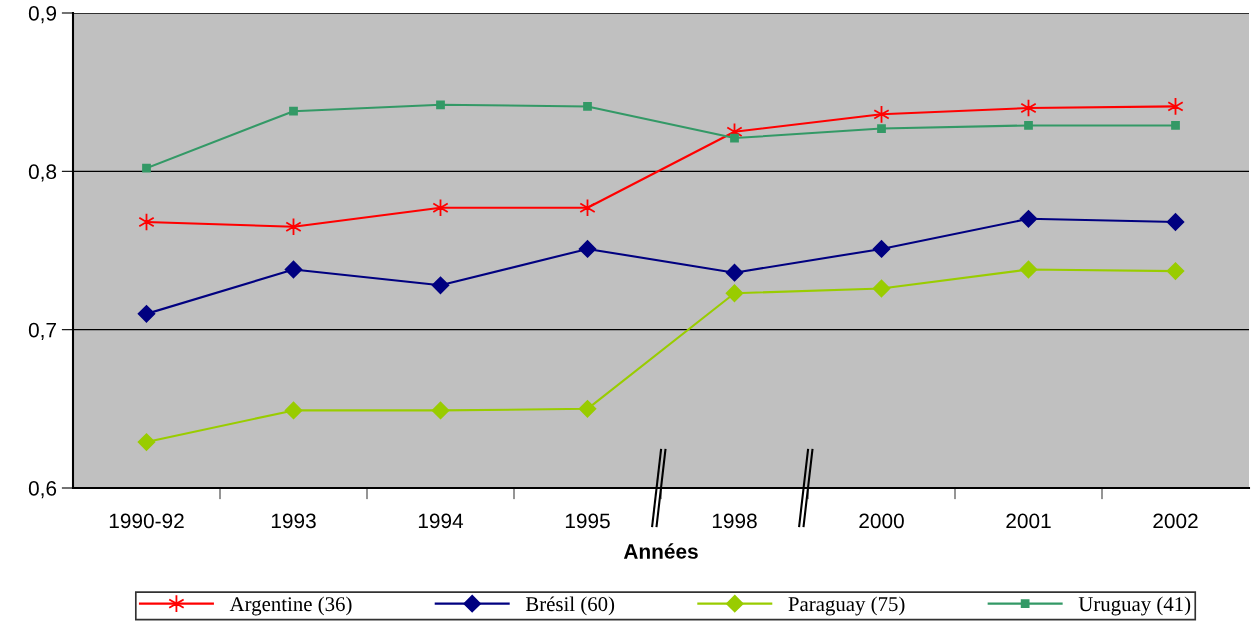 This screenshot has height=630, width=1251. I want to click on x-axis-title: Années, so click(660, 551).